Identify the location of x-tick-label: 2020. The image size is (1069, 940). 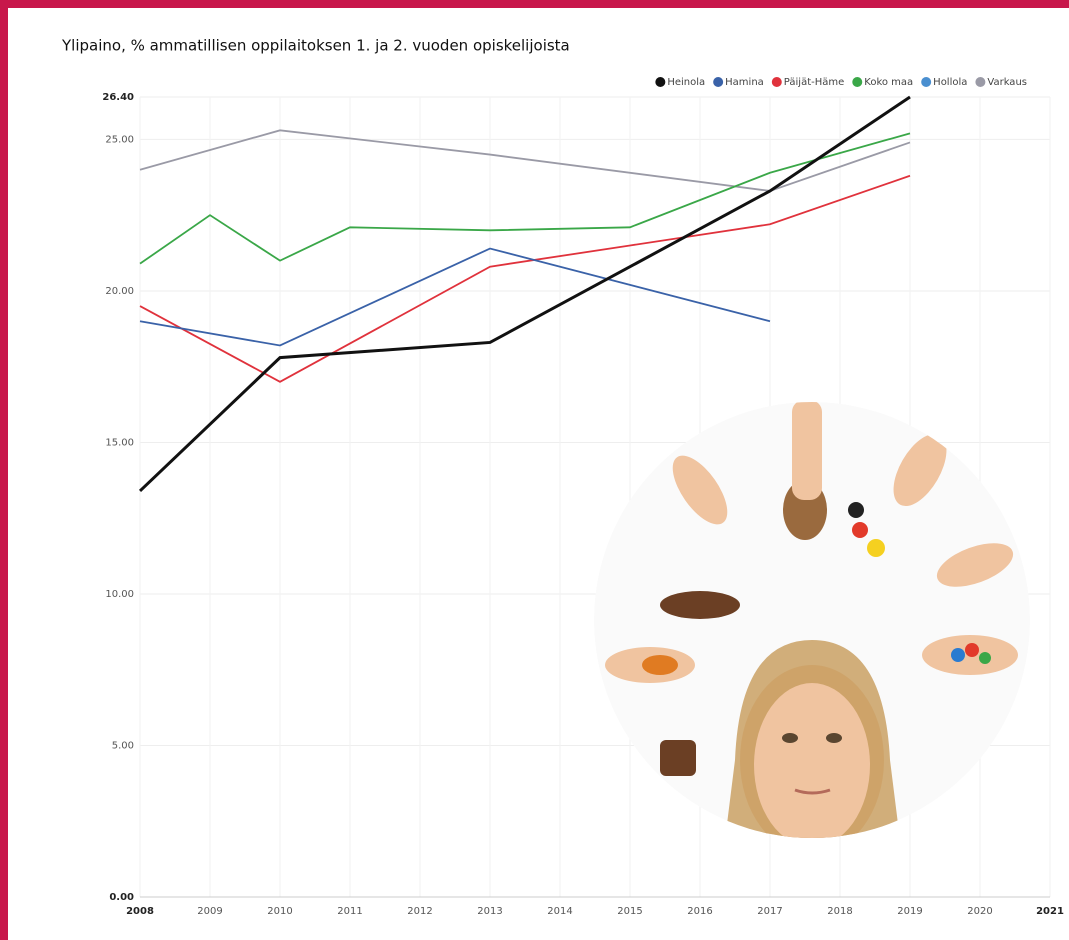
(979, 911).